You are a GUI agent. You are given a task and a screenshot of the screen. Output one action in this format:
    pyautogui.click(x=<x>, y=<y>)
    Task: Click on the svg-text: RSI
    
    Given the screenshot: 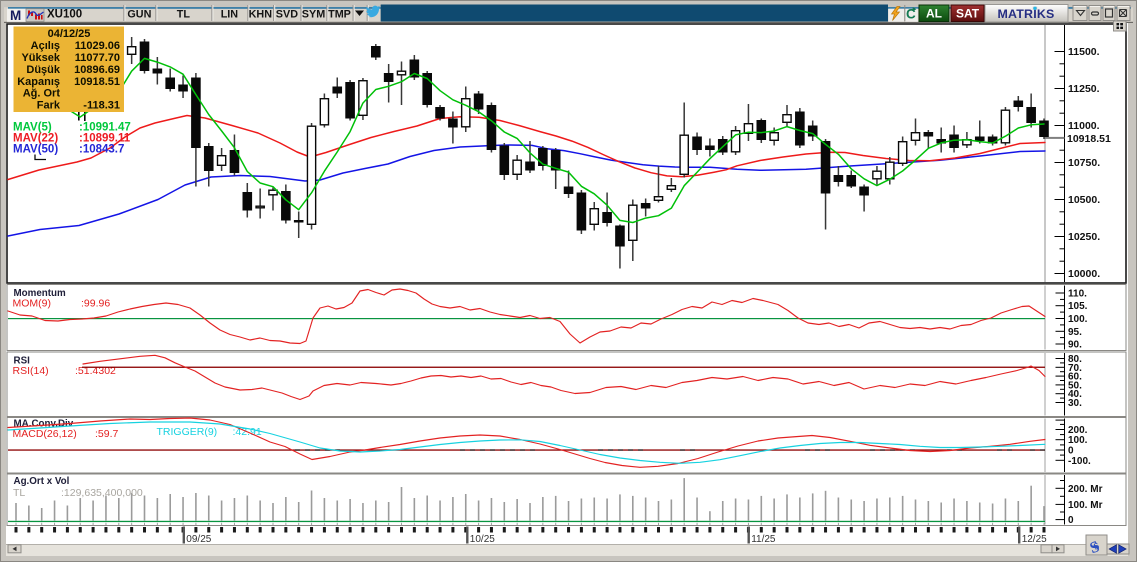 What is the action you would take?
    pyautogui.click(x=22, y=361)
    